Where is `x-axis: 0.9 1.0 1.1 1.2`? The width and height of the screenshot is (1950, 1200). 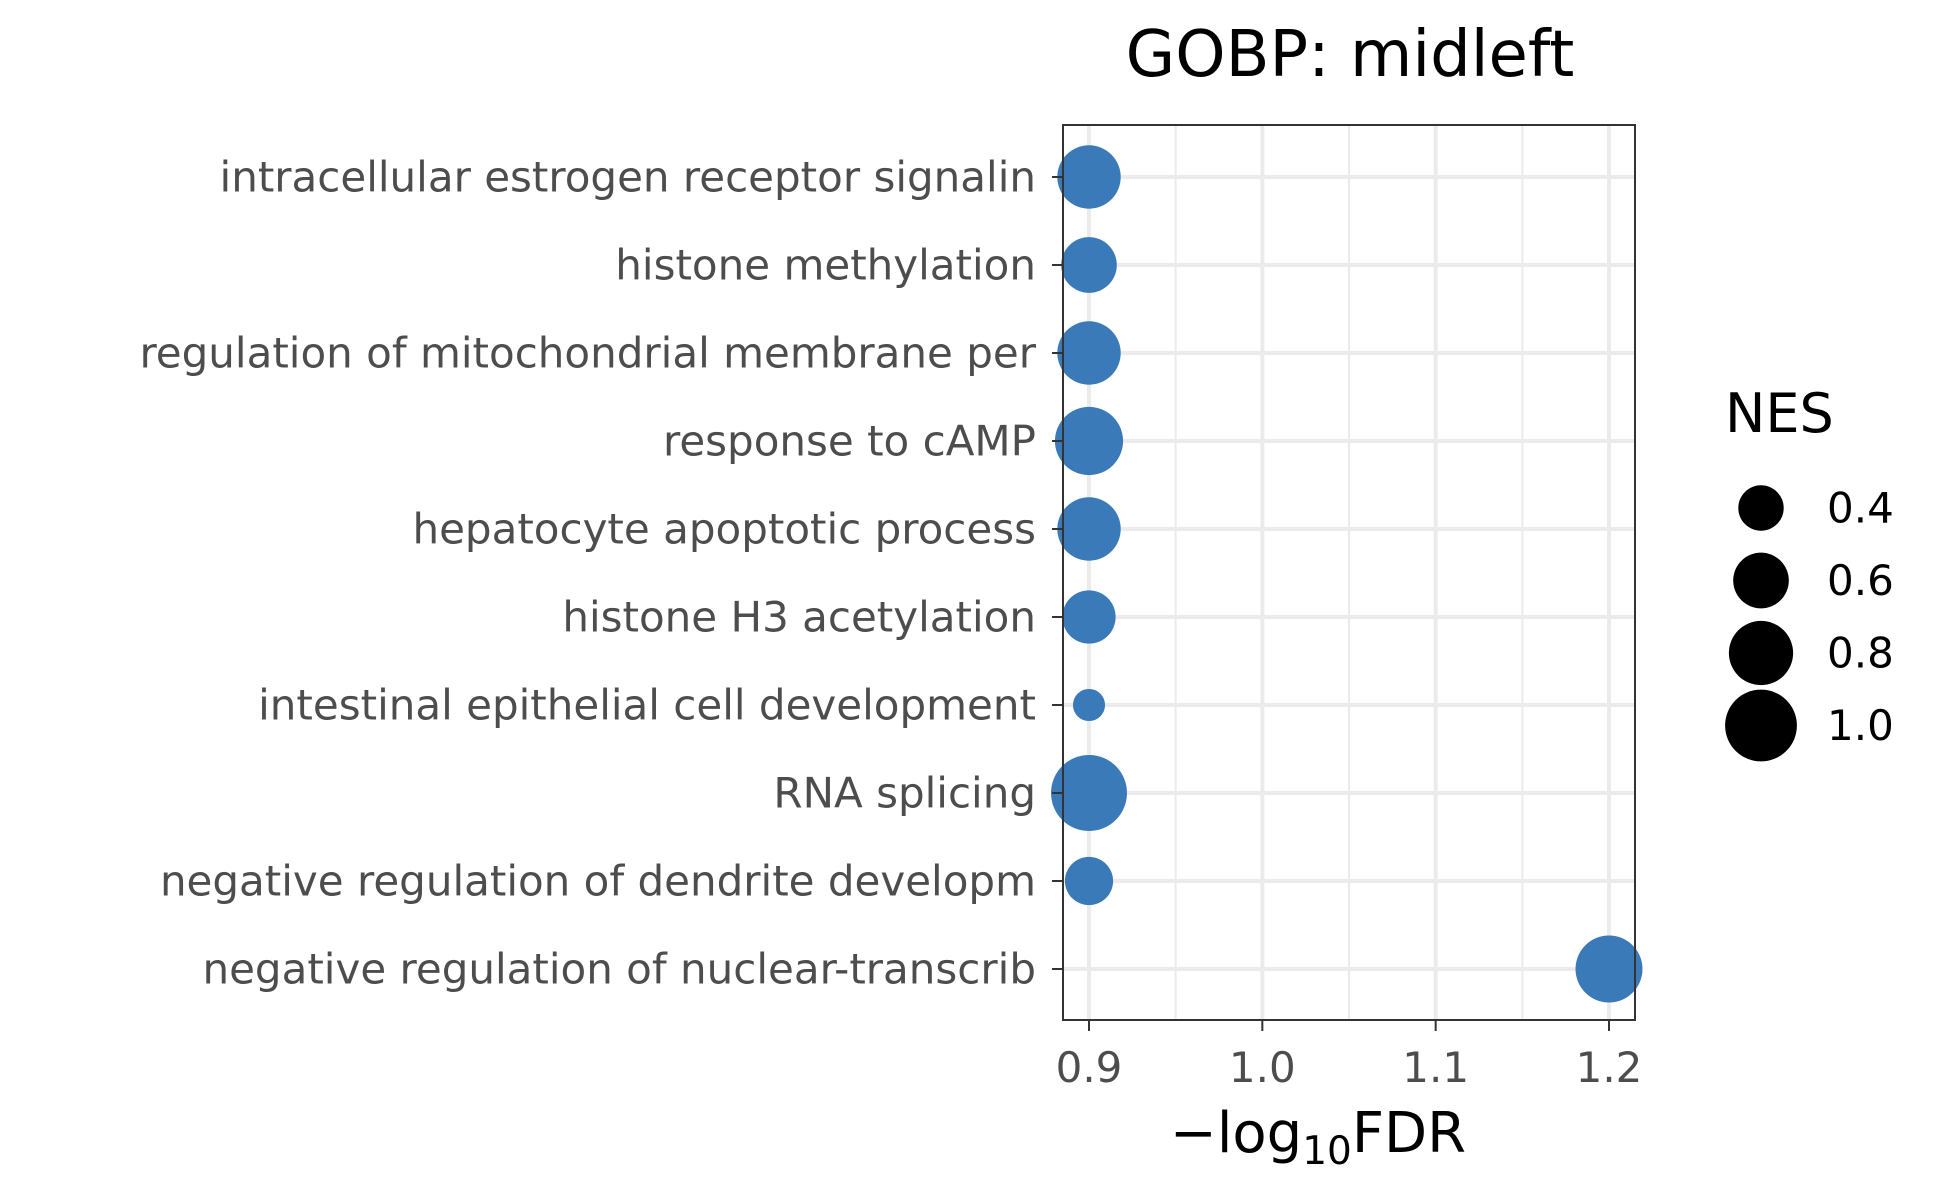
x-axis: 0.9 1.0 1.1 1.2 is located at coordinates (1349, 1056).